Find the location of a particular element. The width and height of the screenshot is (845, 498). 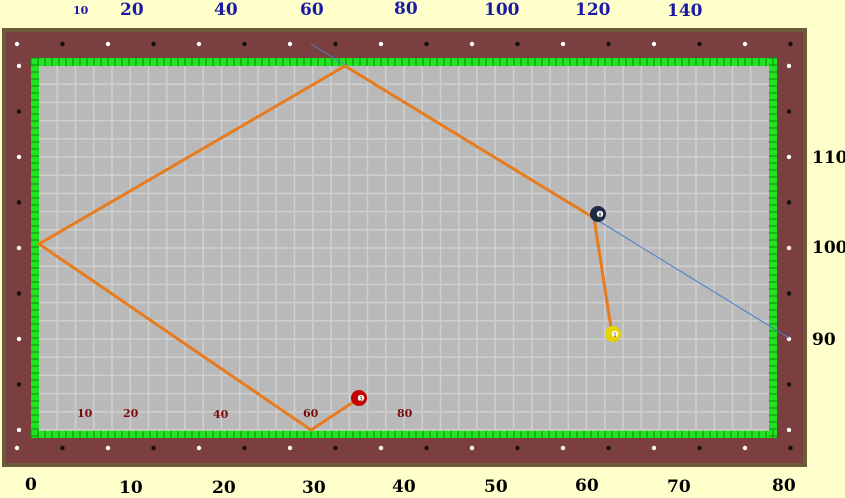

ball-3: 3 is located at coordinates (359, 398).